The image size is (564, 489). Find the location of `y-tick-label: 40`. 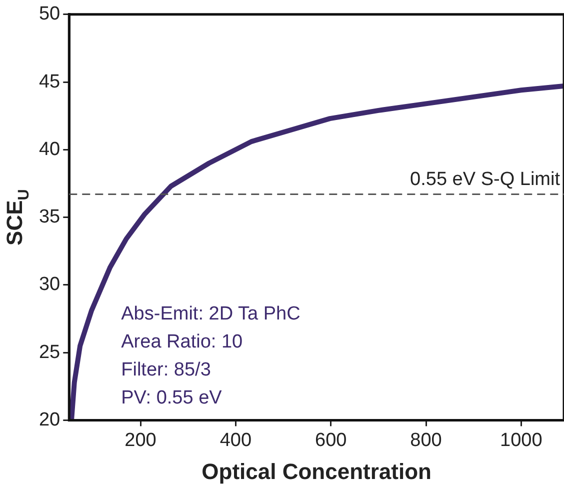

y-tick-label: 40 is located at coordinates (49, 149).